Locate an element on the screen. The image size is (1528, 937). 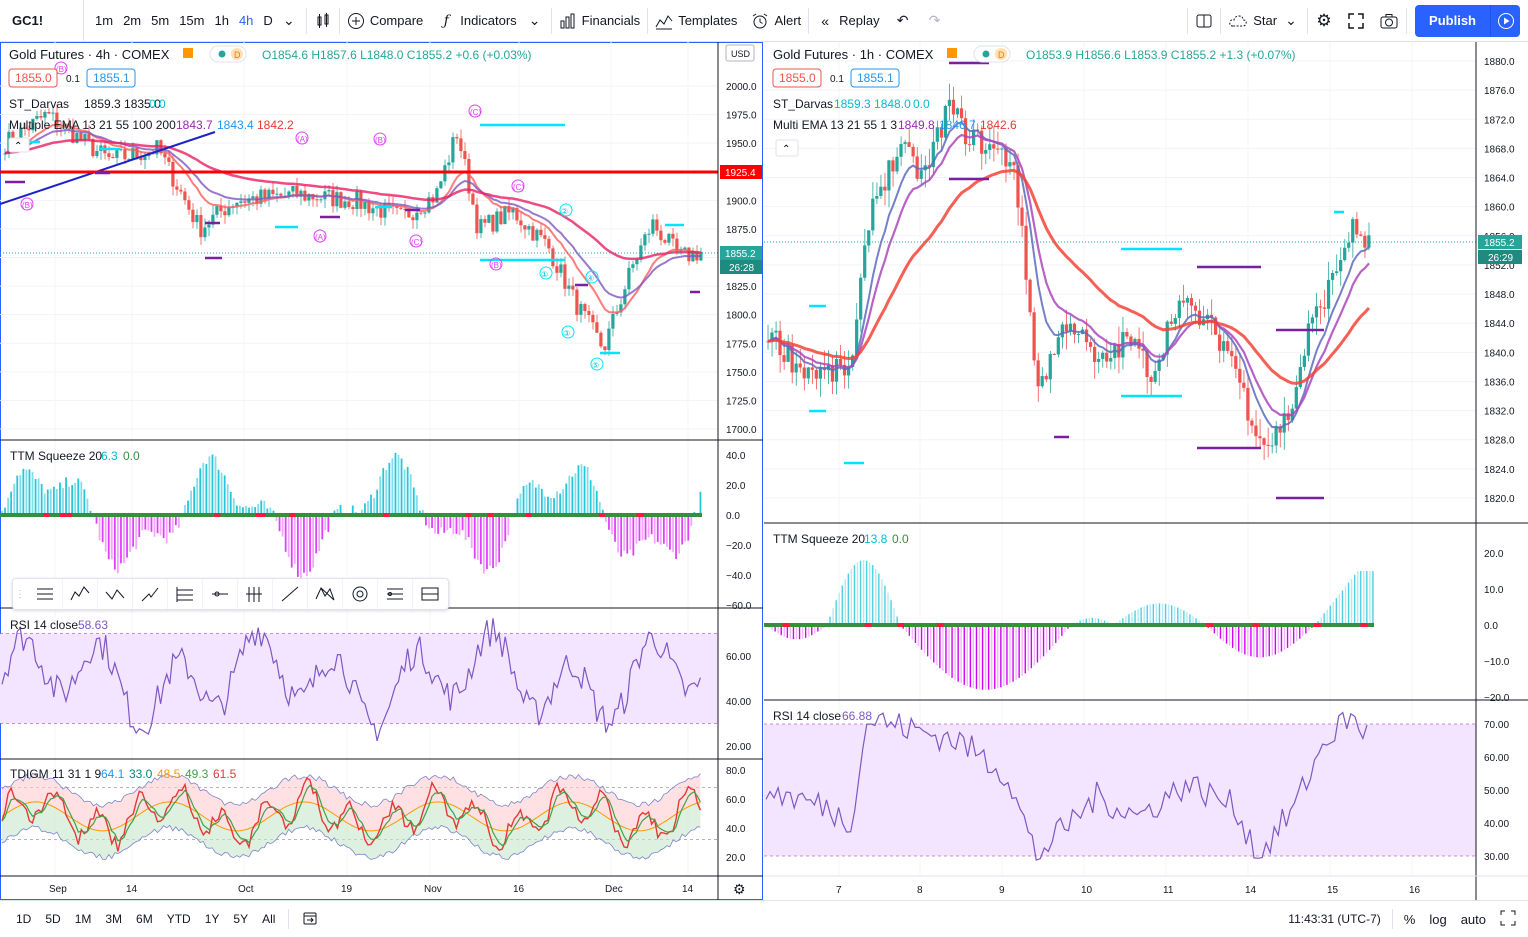
interval-2m: 2m is located at coordinates (132, 20).